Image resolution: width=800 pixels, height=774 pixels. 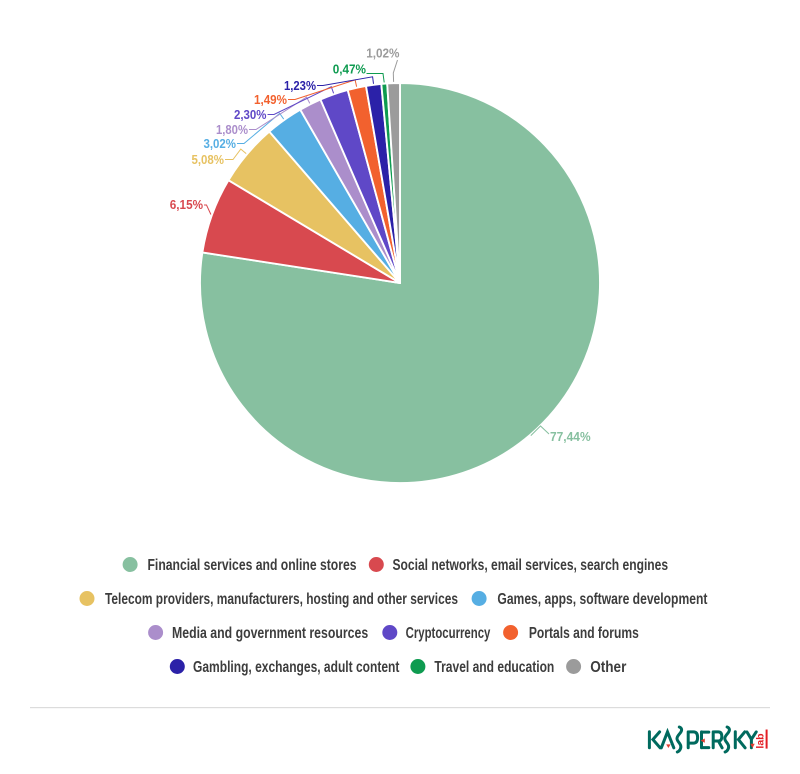 What do you see at coordinates (608, 667) in the screenshot?
I see `svg-text: Other` at bounding box center [608, 667].